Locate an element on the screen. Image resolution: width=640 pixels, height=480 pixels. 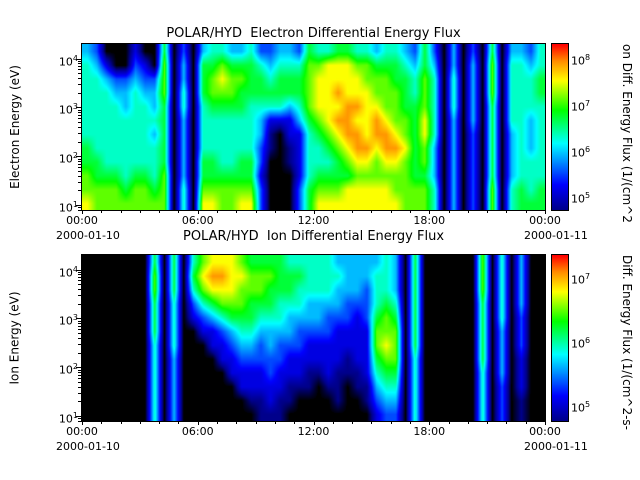
ion-y-tick-label: 104 is located at coordinates (60, 272).